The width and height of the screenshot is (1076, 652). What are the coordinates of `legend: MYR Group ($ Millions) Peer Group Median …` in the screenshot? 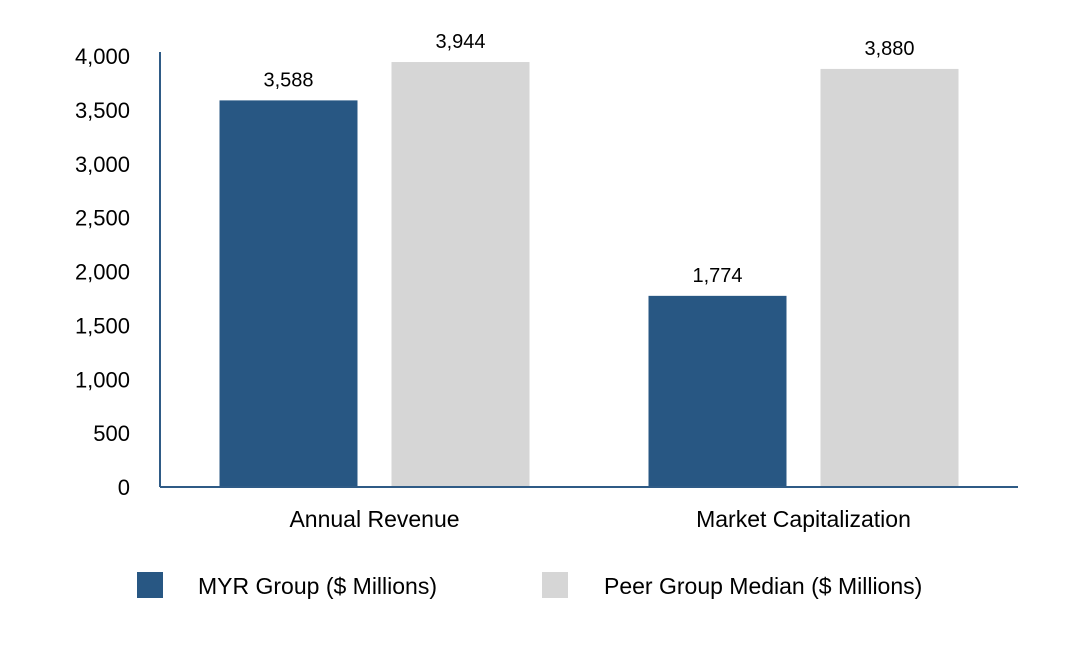 It's located at (529, 585).